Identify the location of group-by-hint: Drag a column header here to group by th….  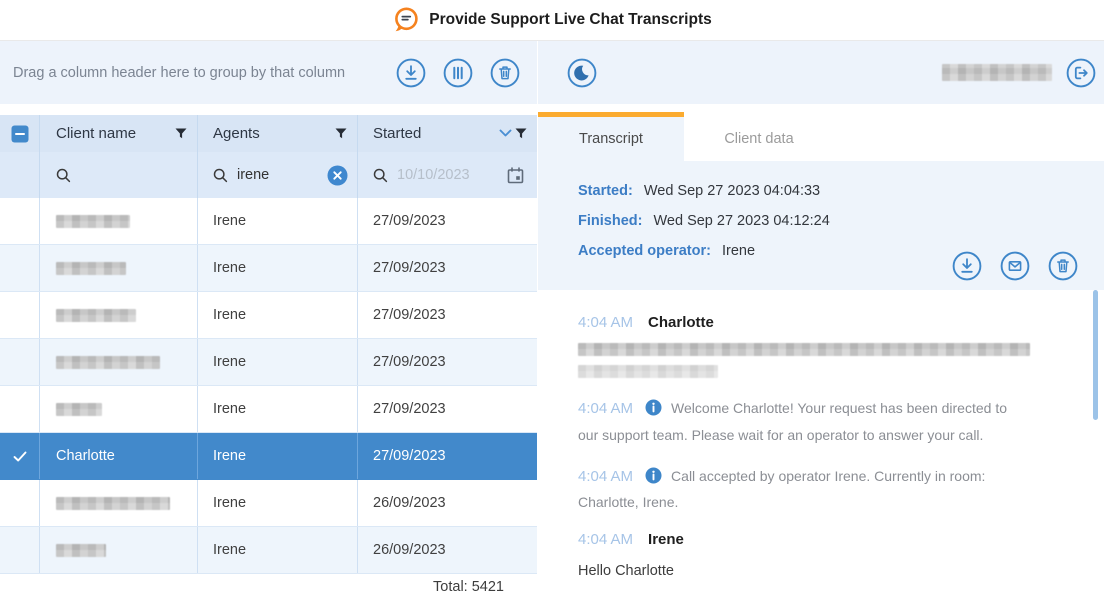
(179, 72).